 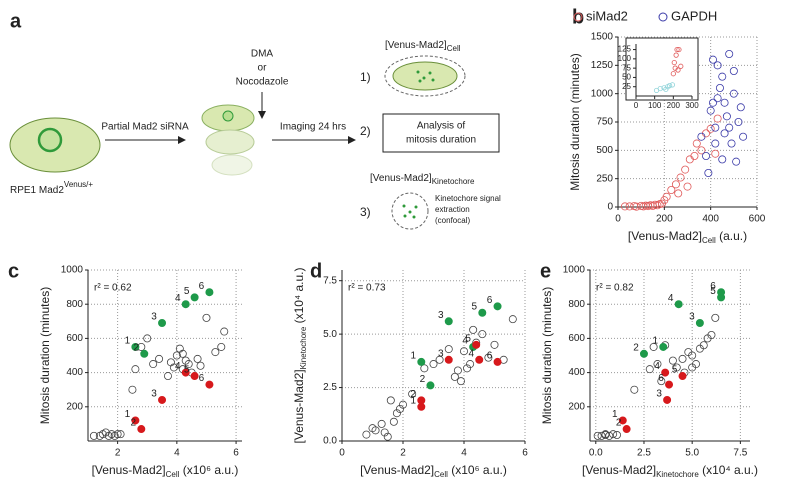 What do you see at coordinates (674, 105) in the screenshot?
I see `x-tick-label: 200` at bounding box center [674, 105].